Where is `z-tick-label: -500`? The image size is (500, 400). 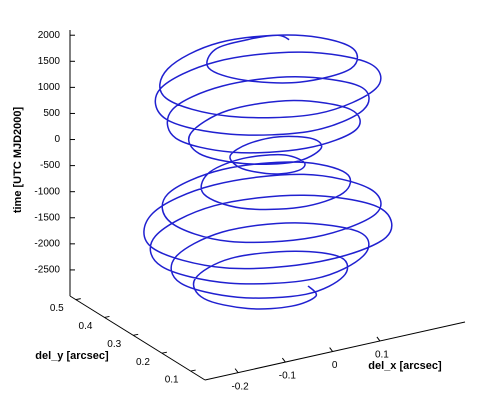
z-tick-label: -500 is located at coordinates (50, 165).